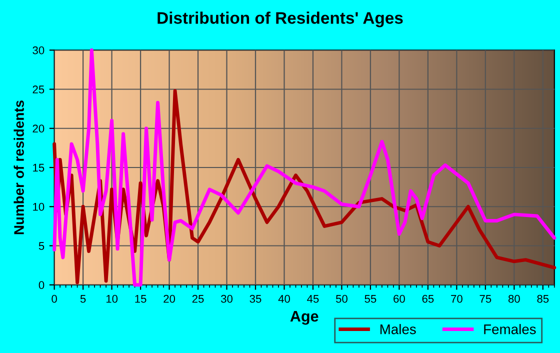  Describe the element at coordinates (256, 298) in the screenshot. I see `x-tick-label: 35` at that location.